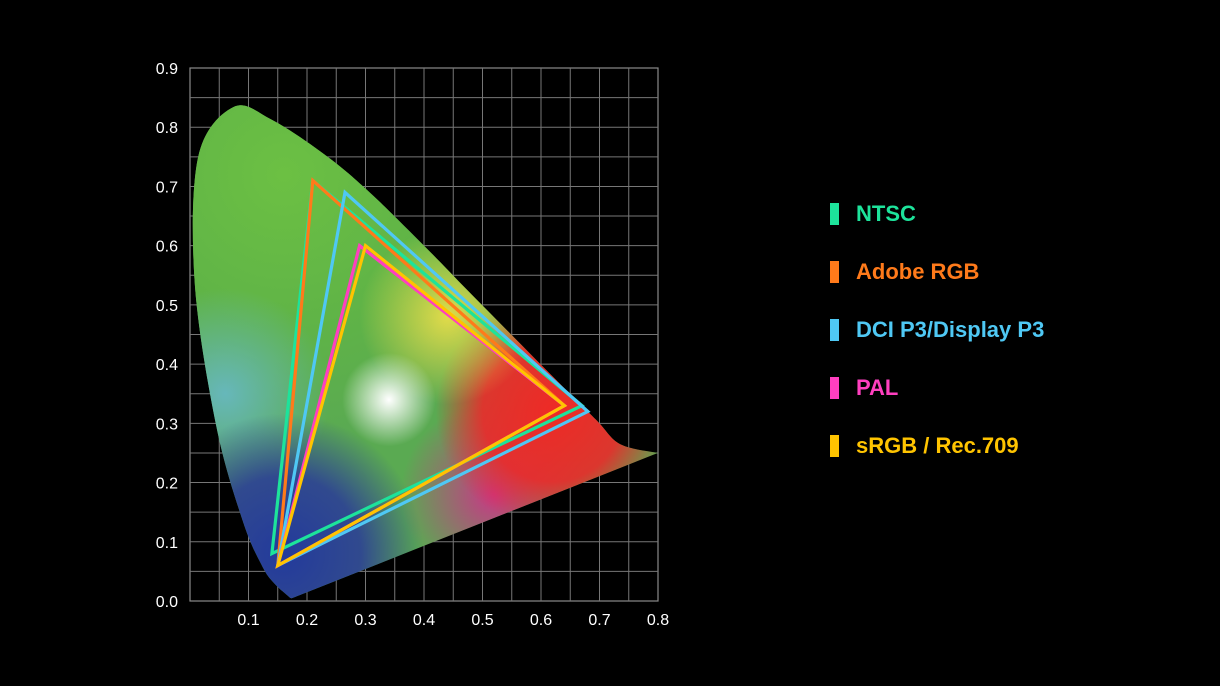  Describe the element at coordinates (658, 620) in the screenshot. I see `x-tick-label: 0.8` at that location.